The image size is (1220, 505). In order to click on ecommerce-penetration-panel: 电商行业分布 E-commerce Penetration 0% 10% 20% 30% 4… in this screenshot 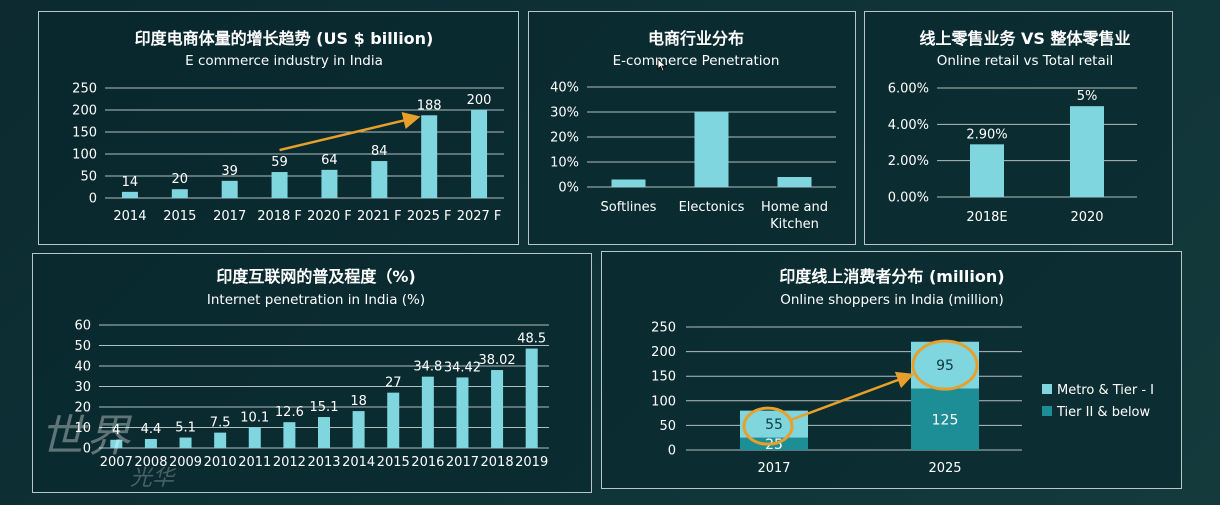, I will do `click(692, 128)`.